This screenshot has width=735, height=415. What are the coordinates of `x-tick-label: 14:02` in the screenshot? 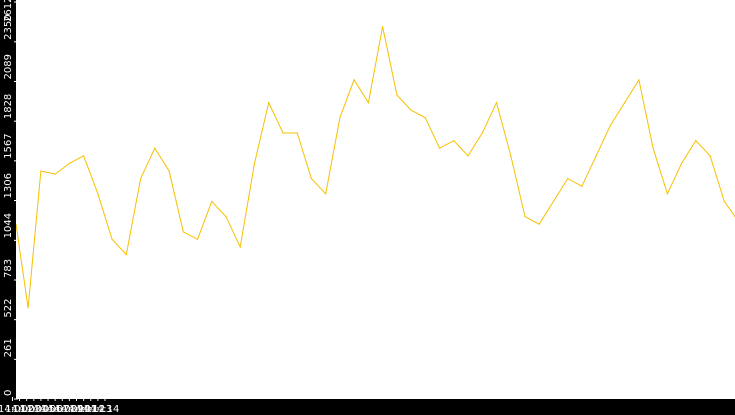 It's located at (19, 409).